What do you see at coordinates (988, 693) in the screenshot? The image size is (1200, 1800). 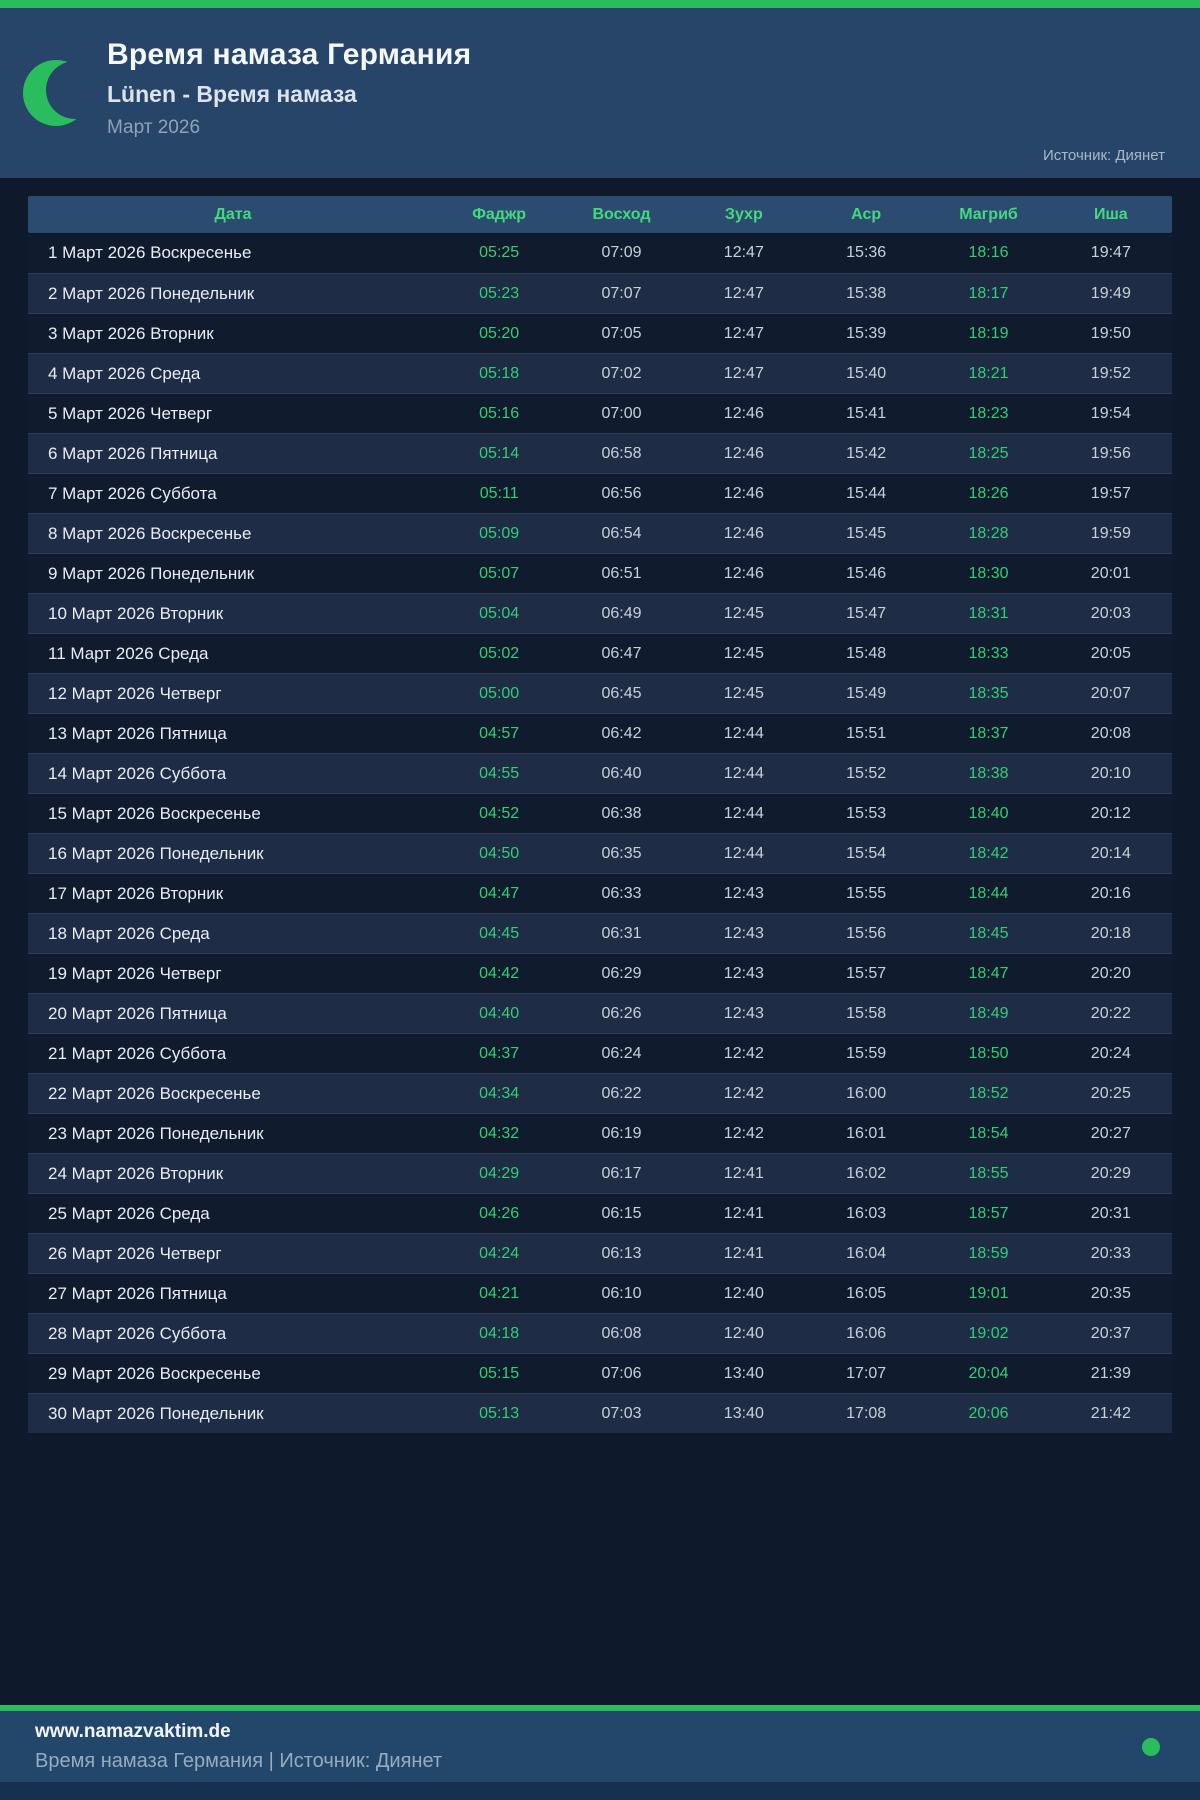 I see `time-cell: 18:35` at bounding box center [988, 693].